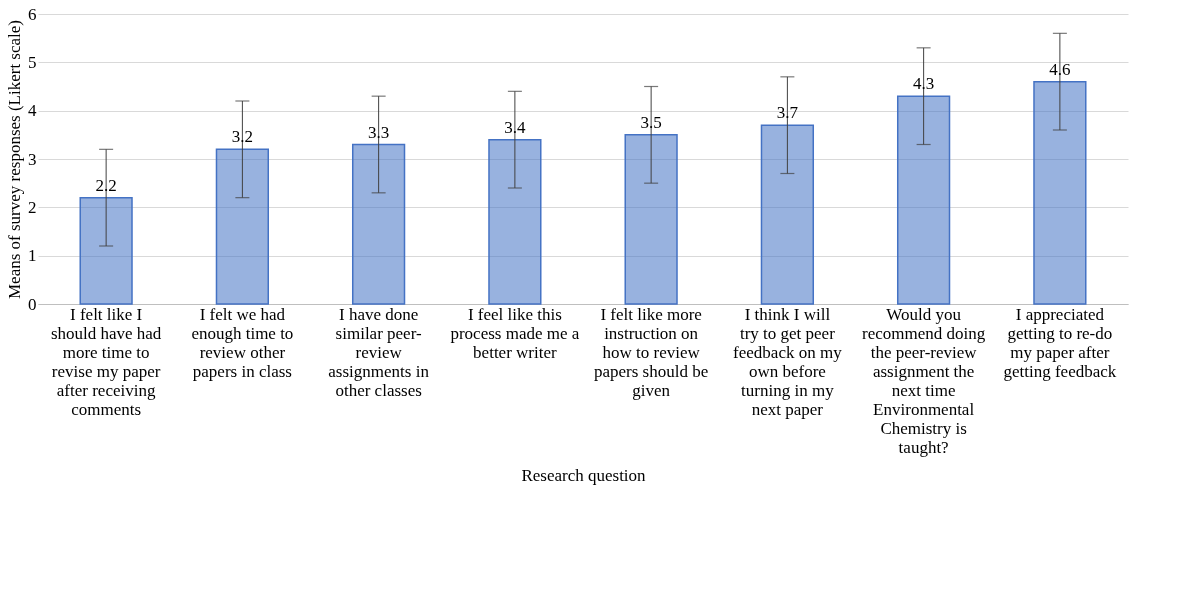  Describe the element at coordinates (106, 185) in the screenshot. I see `data-label: 2.2` at that location.